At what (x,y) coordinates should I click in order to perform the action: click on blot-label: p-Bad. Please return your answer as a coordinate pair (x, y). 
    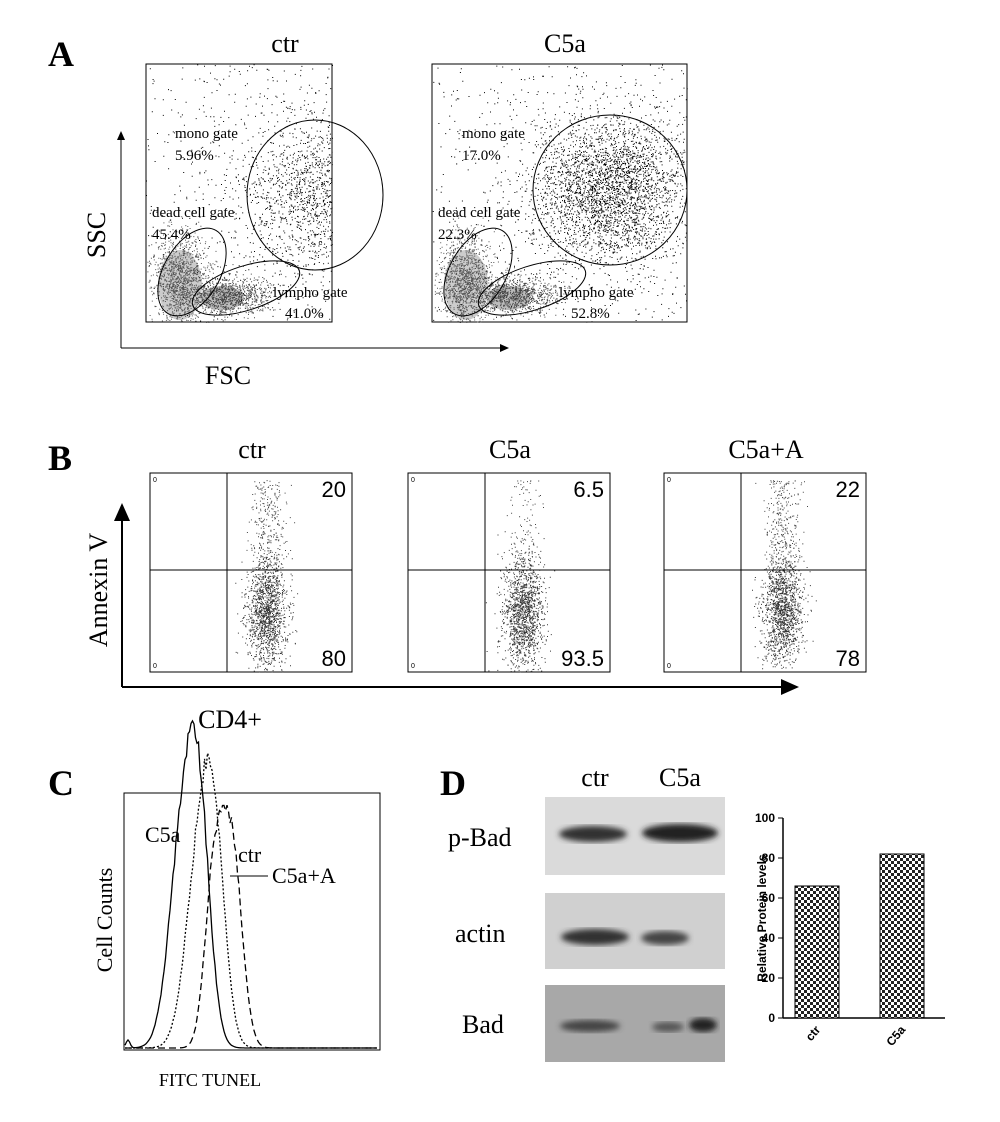
    Looking at the image, I should click on (480, 837).